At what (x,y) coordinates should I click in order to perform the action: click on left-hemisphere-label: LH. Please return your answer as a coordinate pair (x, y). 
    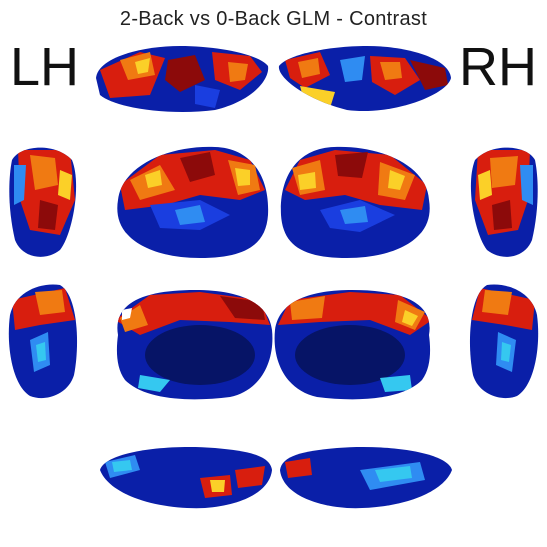
    Looking at the image, I should click on (45, 67).